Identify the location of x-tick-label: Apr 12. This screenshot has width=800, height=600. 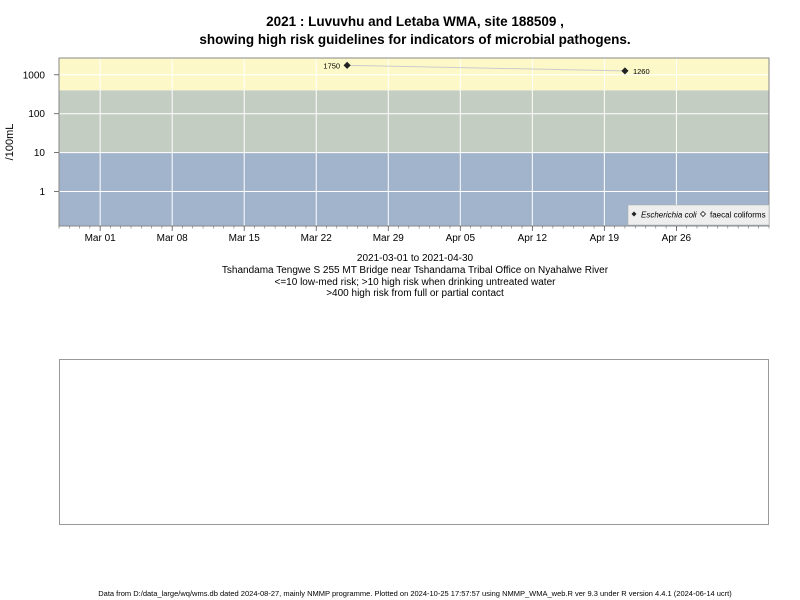
(533, 238).